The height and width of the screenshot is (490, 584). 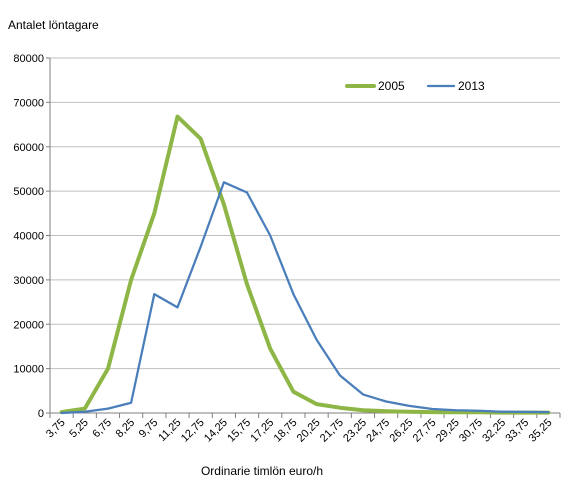 What do you see at coordinates (286, 431) in the screenshot?
I see `x-tick-label: 18,75` at bounding box center [286, 431].